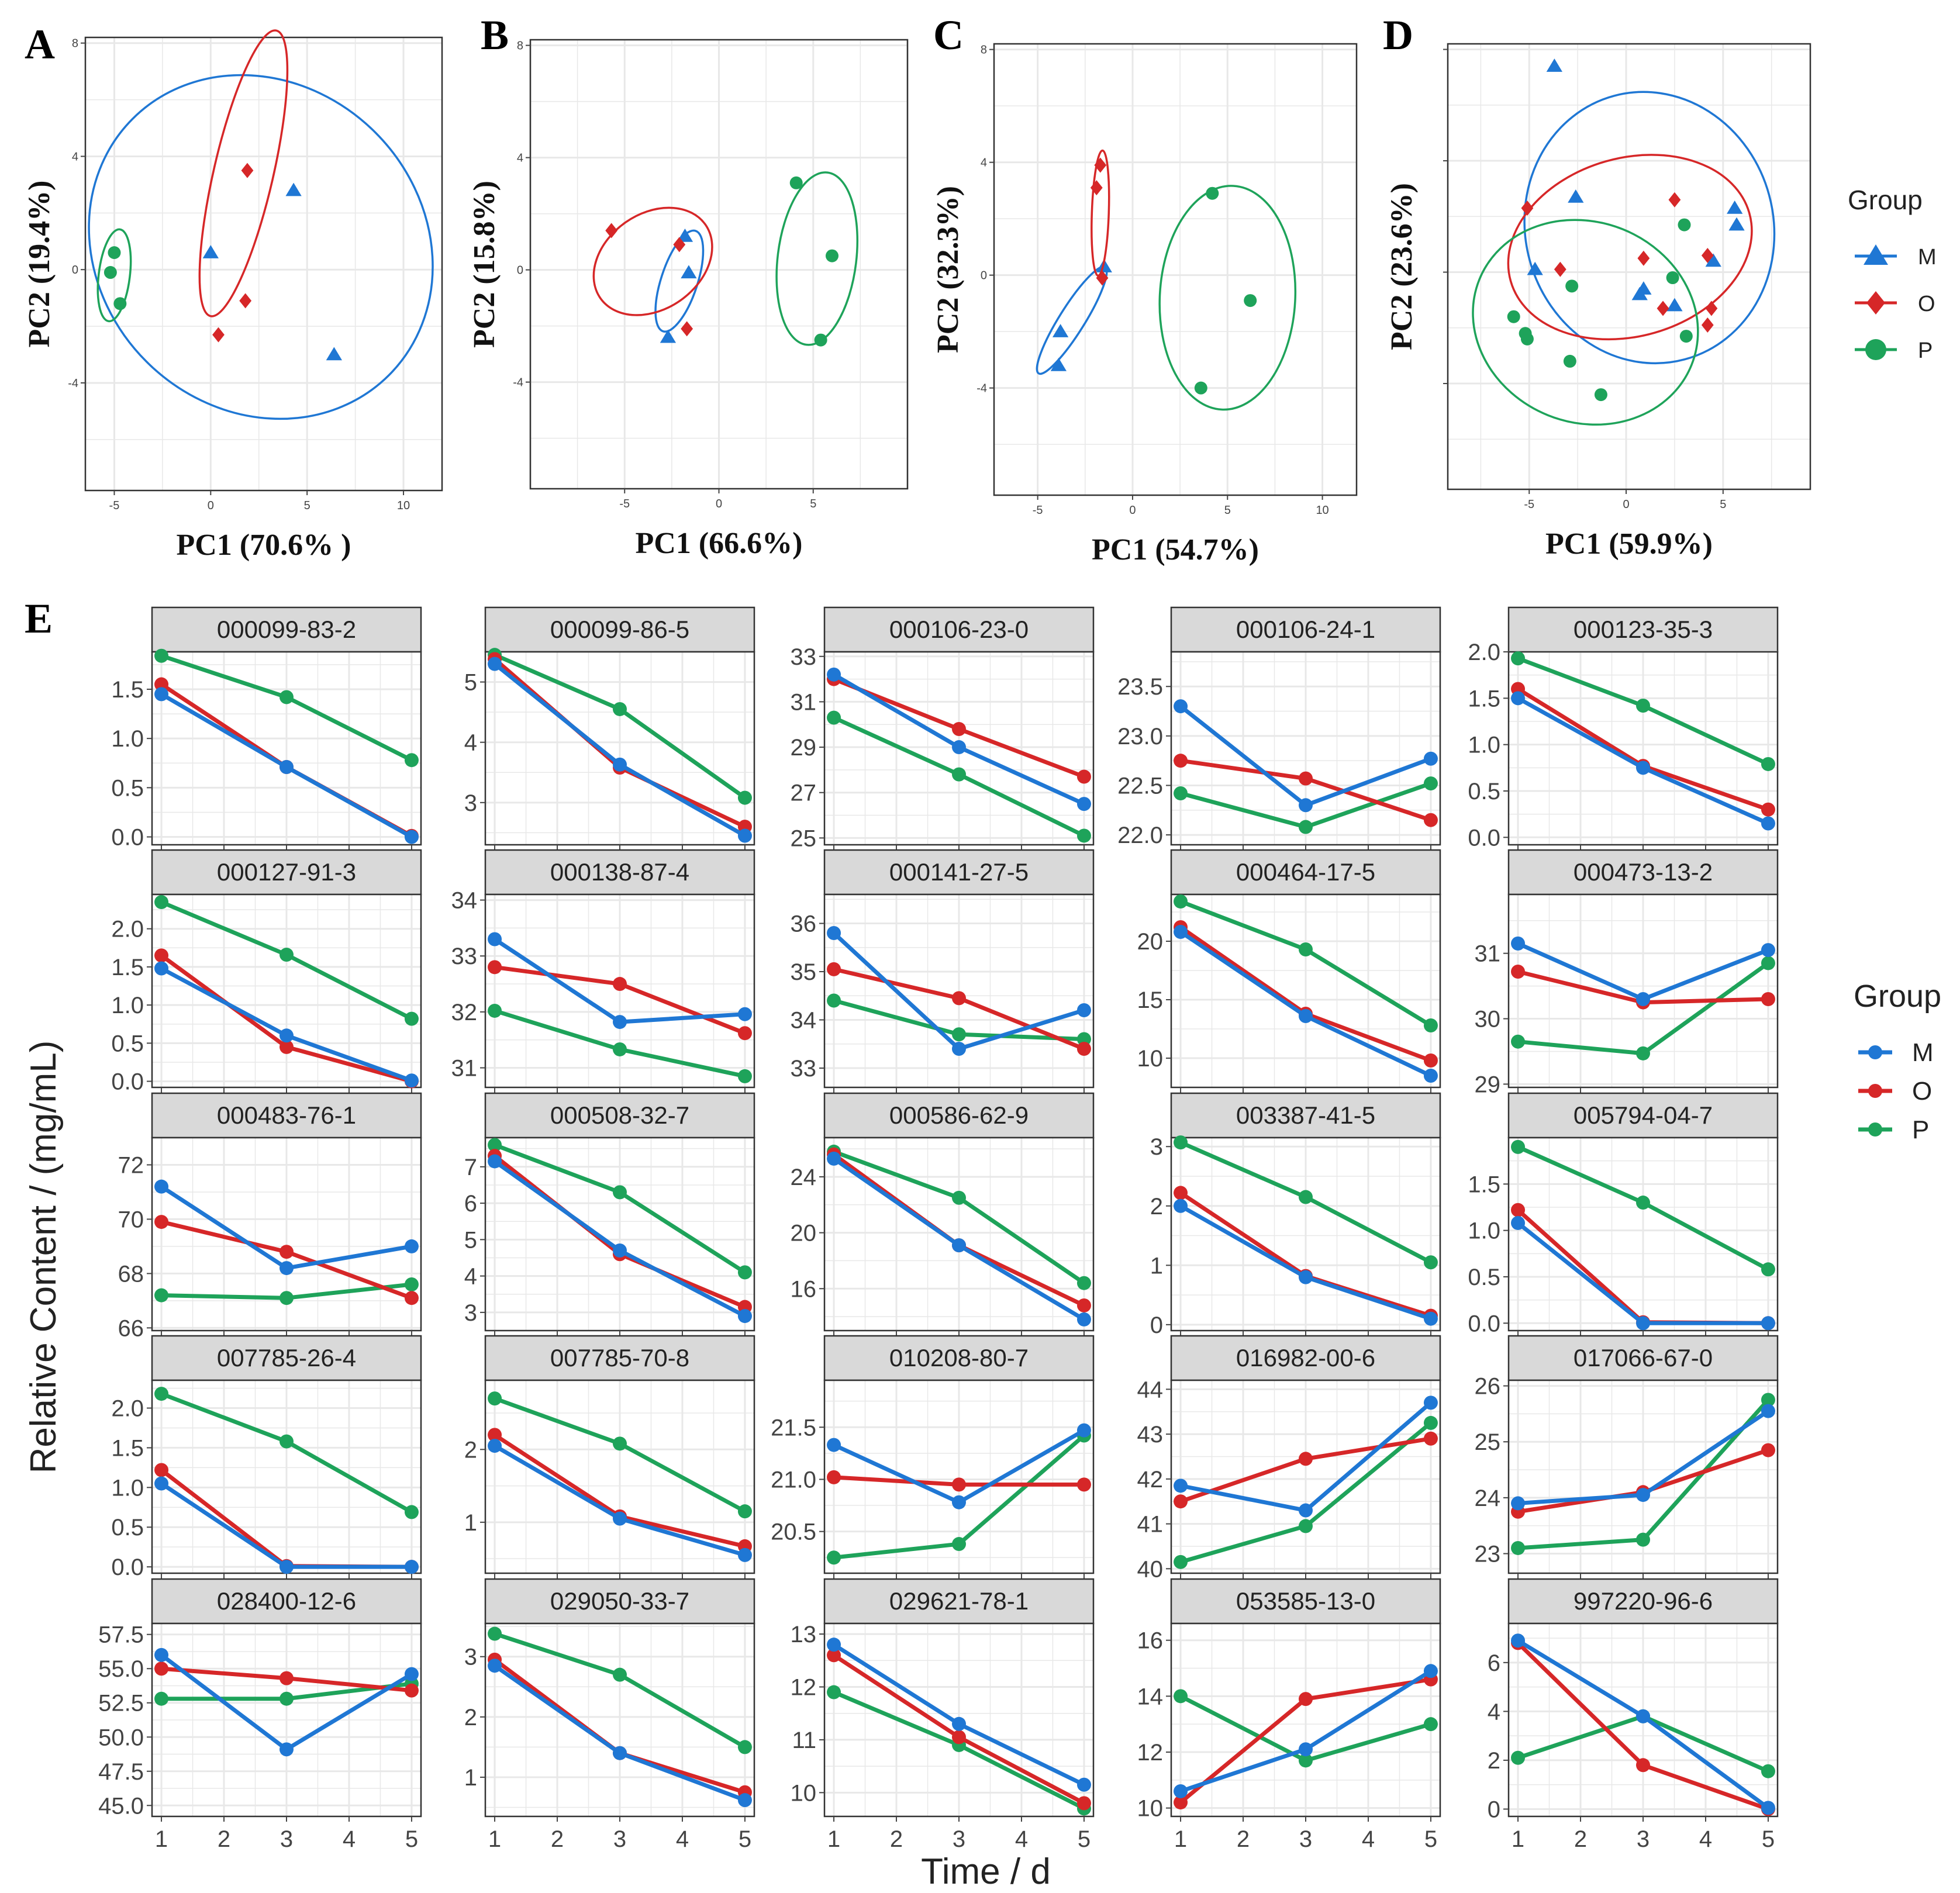 The image size is (1960, 1893). What do you see at coordinates (959, 1358) in the screenshot?
I see `facet-title: 010208-80-7` at bounding box center [959, 1358].